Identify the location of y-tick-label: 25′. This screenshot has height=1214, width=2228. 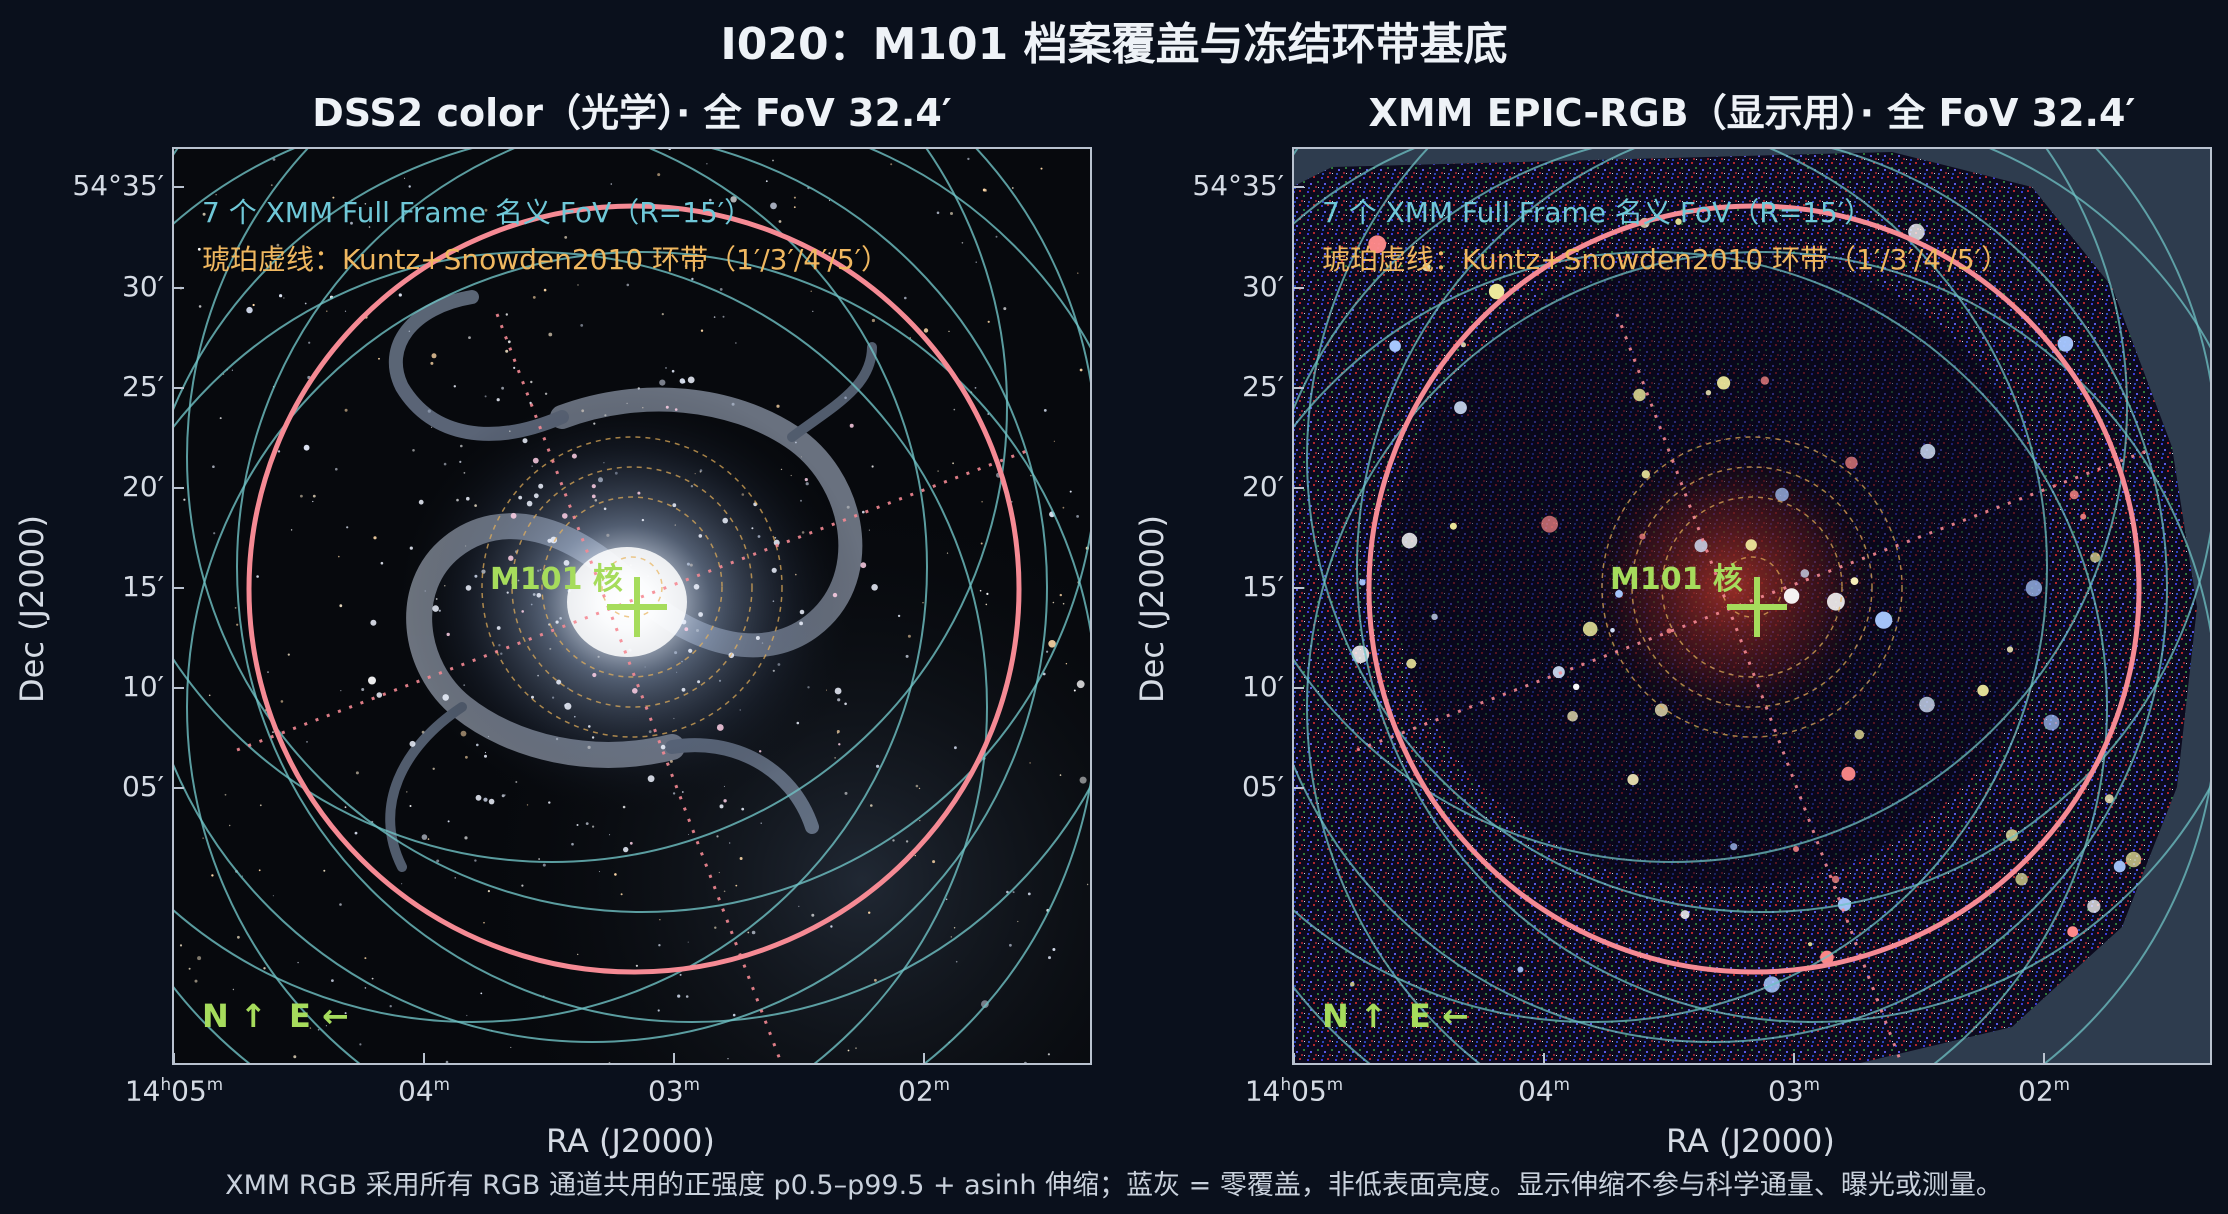
(1263, 386).